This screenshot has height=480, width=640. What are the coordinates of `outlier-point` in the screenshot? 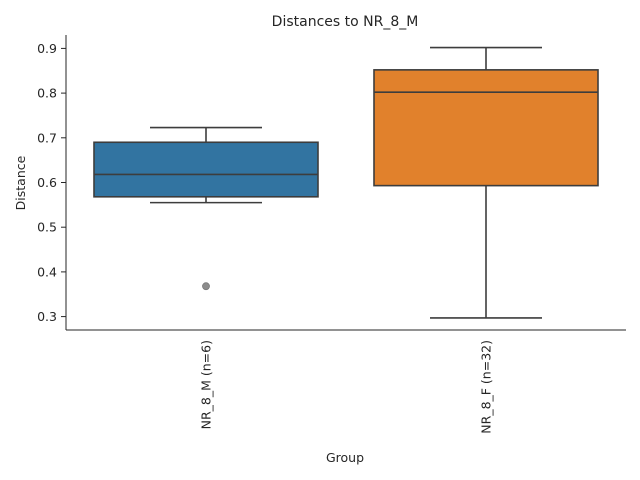 It's located at (206, 286).